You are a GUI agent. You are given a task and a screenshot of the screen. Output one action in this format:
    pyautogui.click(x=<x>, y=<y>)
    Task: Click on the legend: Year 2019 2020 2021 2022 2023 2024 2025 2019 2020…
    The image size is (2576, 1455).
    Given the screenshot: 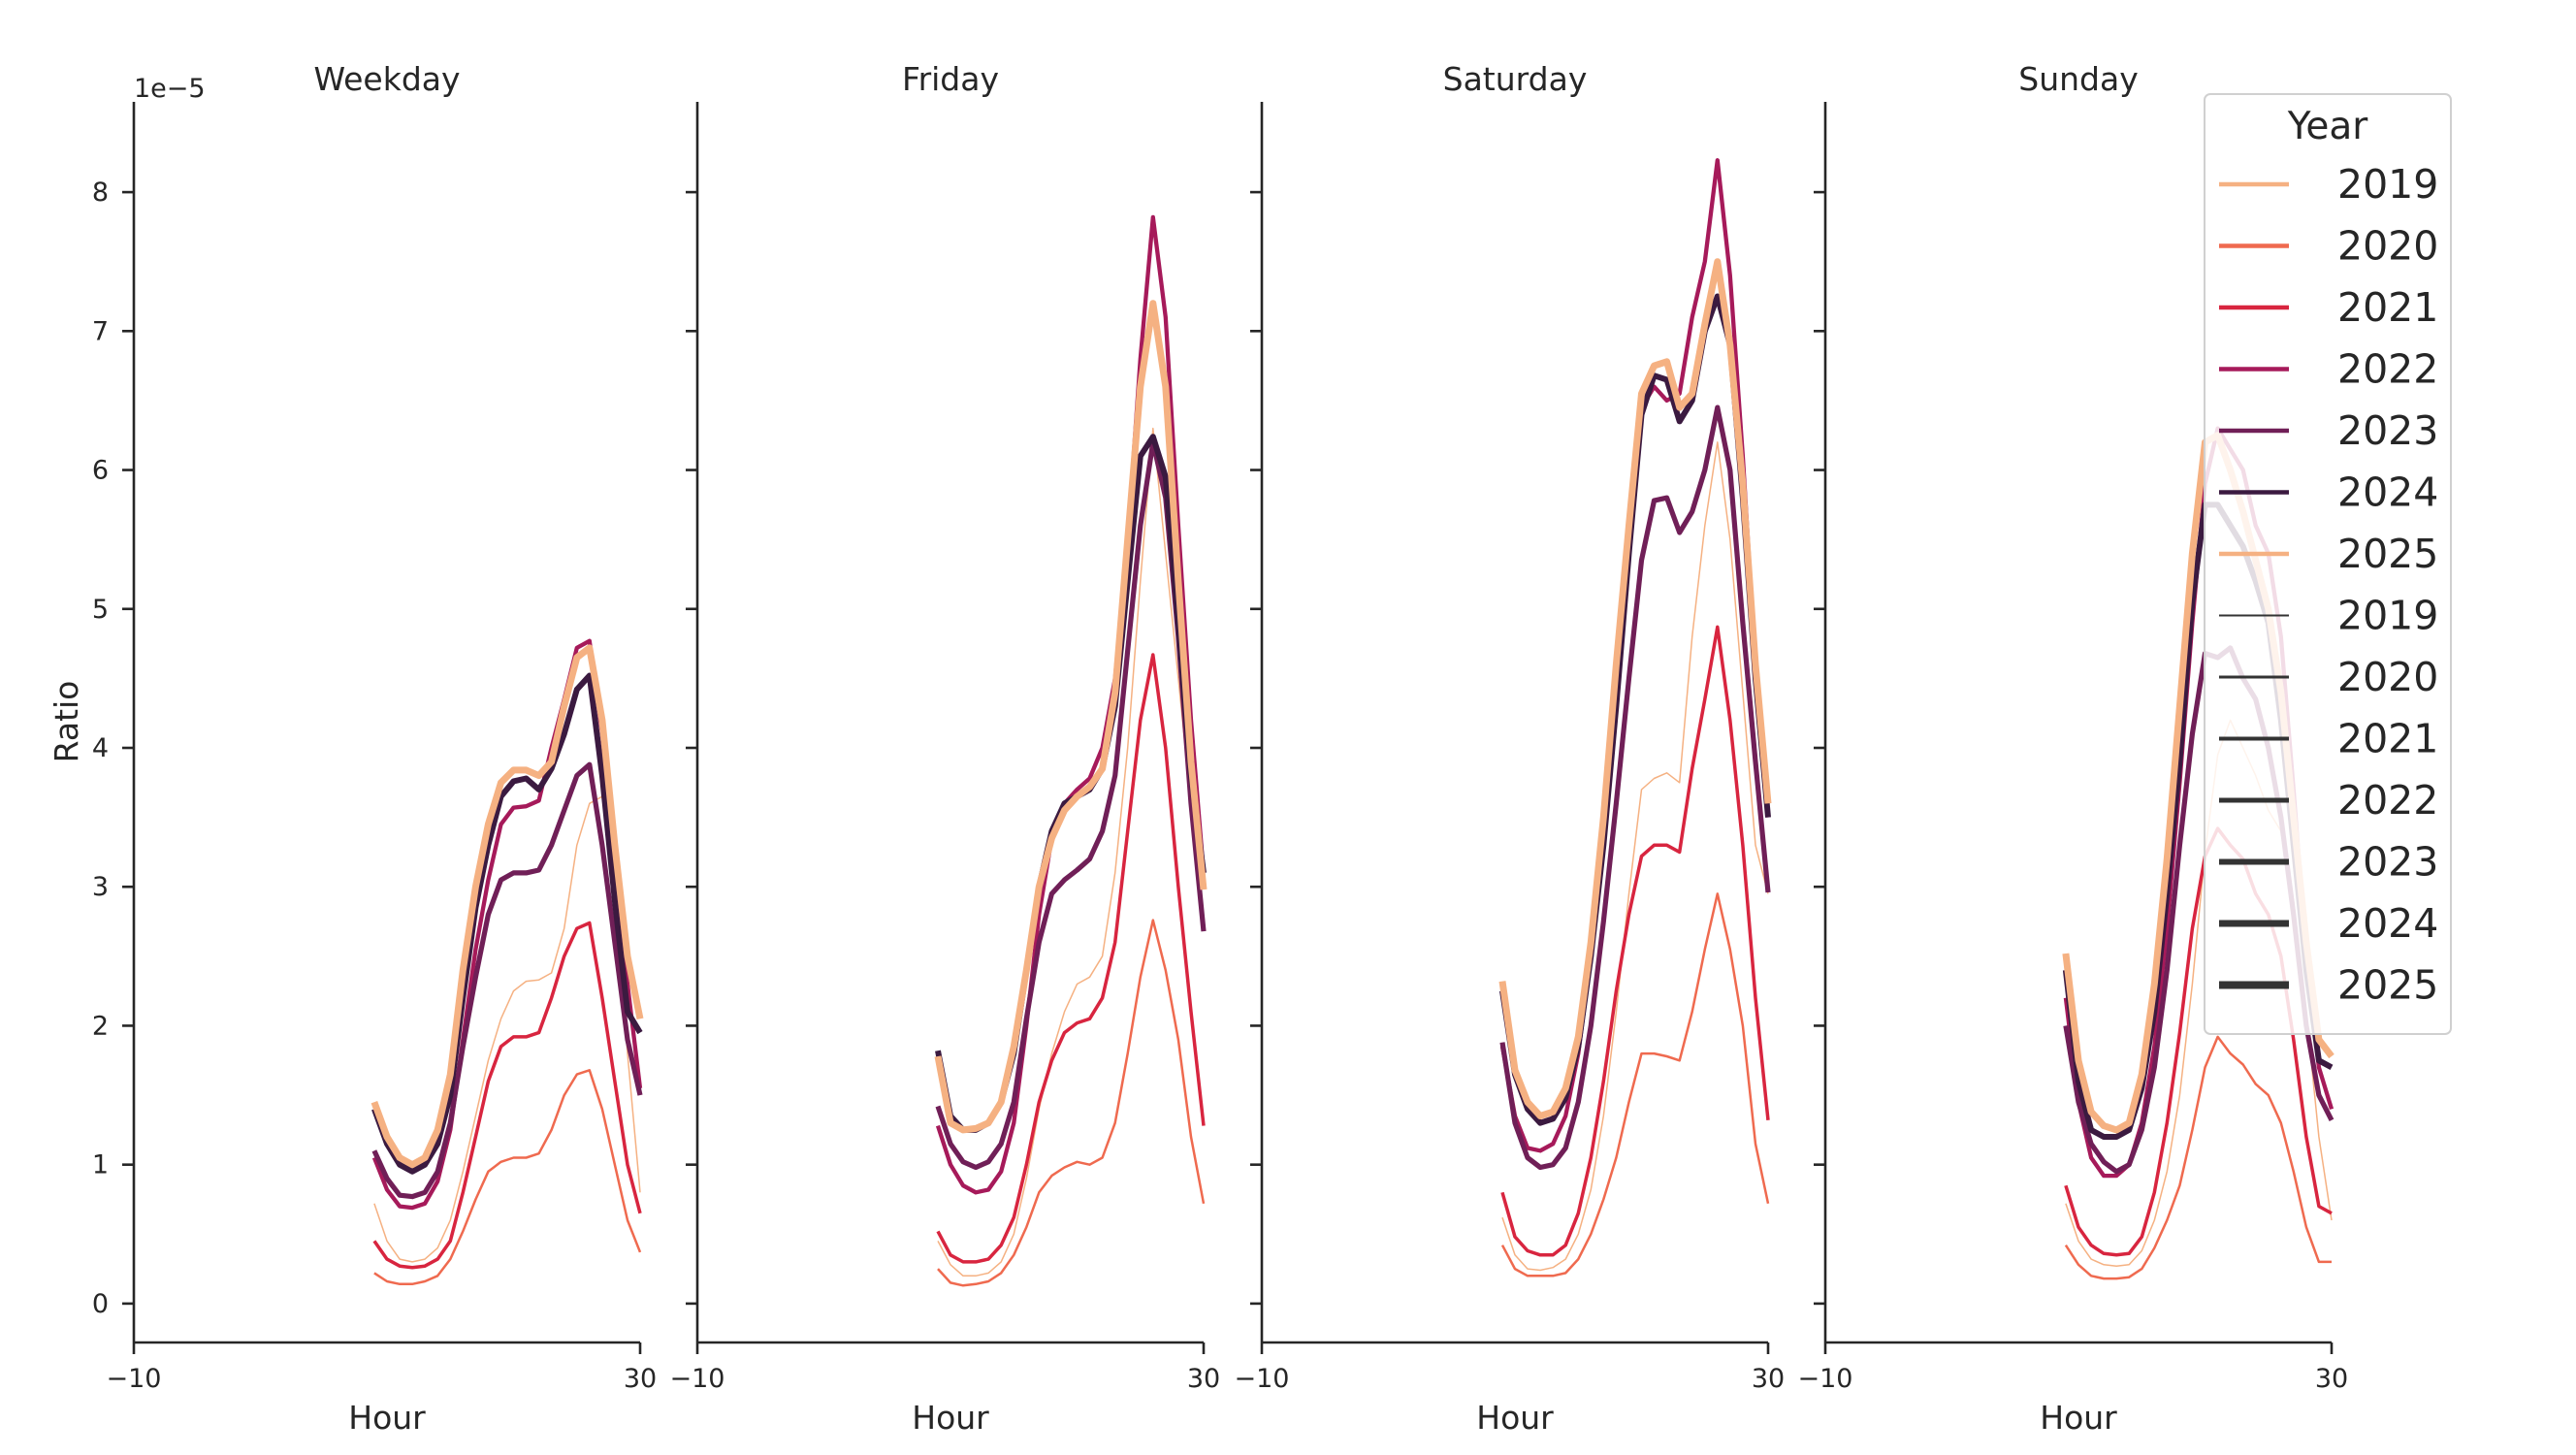 What is the action you would take?
    pyautogui.click(x=2328, y=564)
    